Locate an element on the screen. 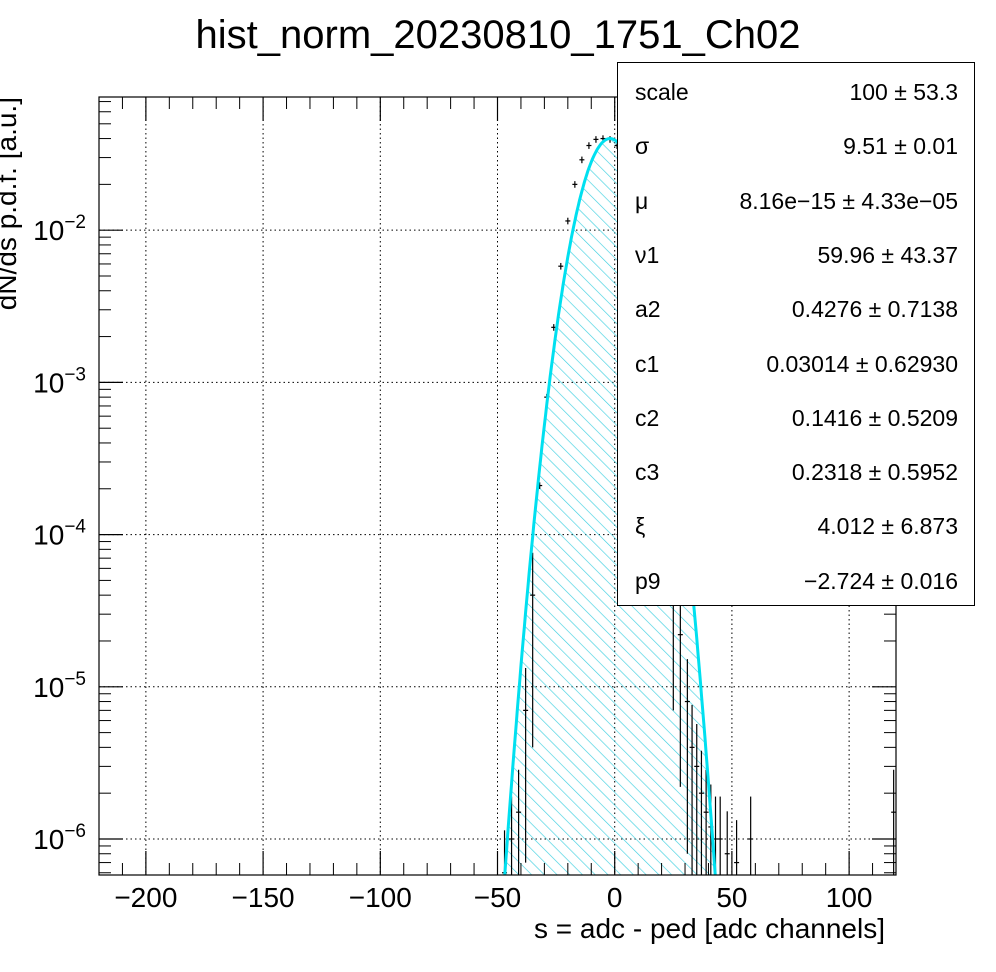 This screenshot has width=996, height=972. fit-param-name: ν1 is located at coordinates (647, 254).